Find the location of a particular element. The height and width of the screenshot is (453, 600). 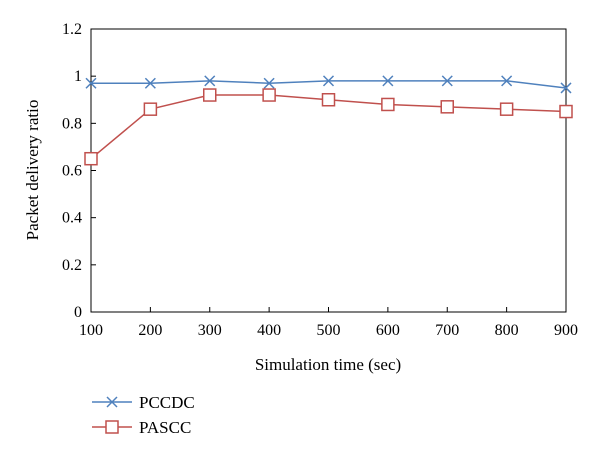

y-axis: 0 0.2 0.4 0.6 0.8 1 1.2 is located at coordinates (79, 171).